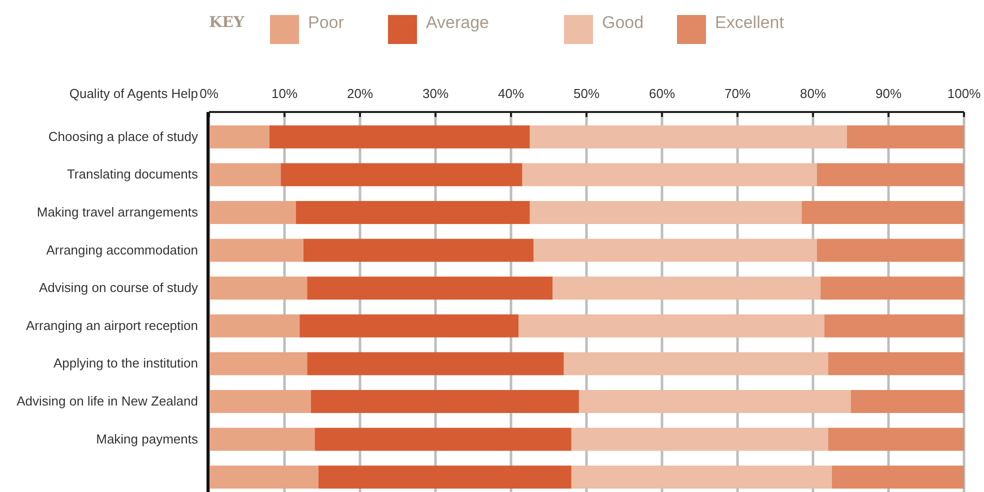  What do you see at coordinates (209, 93) in the screenshot?
I see `x-tick-label: 0%` at bounding box center [209, 93].